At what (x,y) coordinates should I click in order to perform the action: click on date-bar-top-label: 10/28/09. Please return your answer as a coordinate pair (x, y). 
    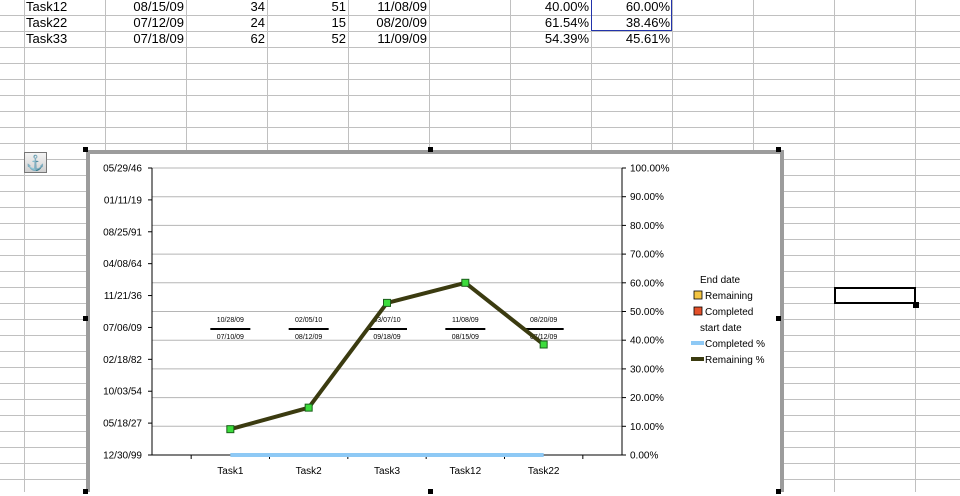
    Looking at the image, I should click on (230, 320).